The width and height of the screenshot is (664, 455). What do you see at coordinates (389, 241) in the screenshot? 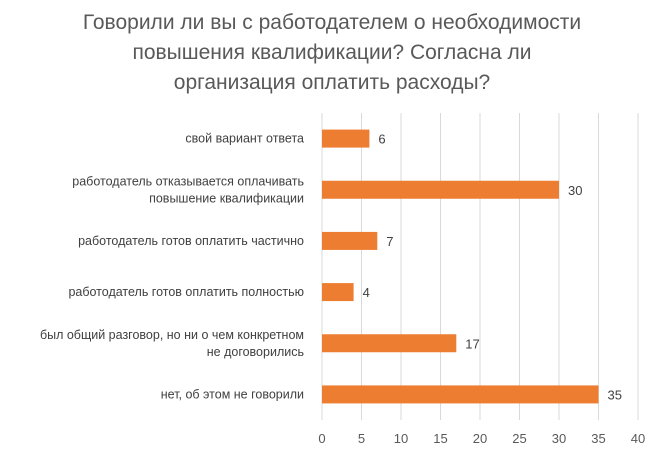
I see `data-label: 7` at bounding box center [389, 241].